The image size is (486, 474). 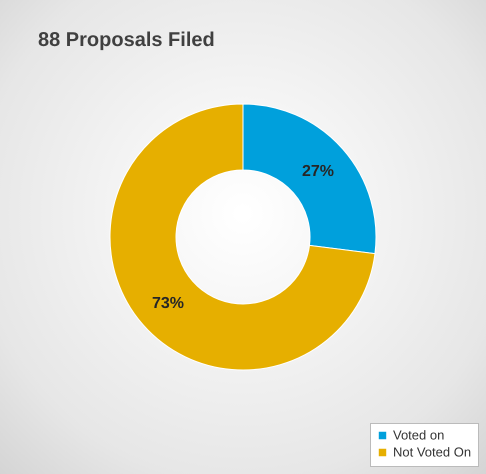 What do you see at coordinates (432, 452) in the screenshot?
I see `legend-label: Not Voted On` at bounding box center [432, 452].